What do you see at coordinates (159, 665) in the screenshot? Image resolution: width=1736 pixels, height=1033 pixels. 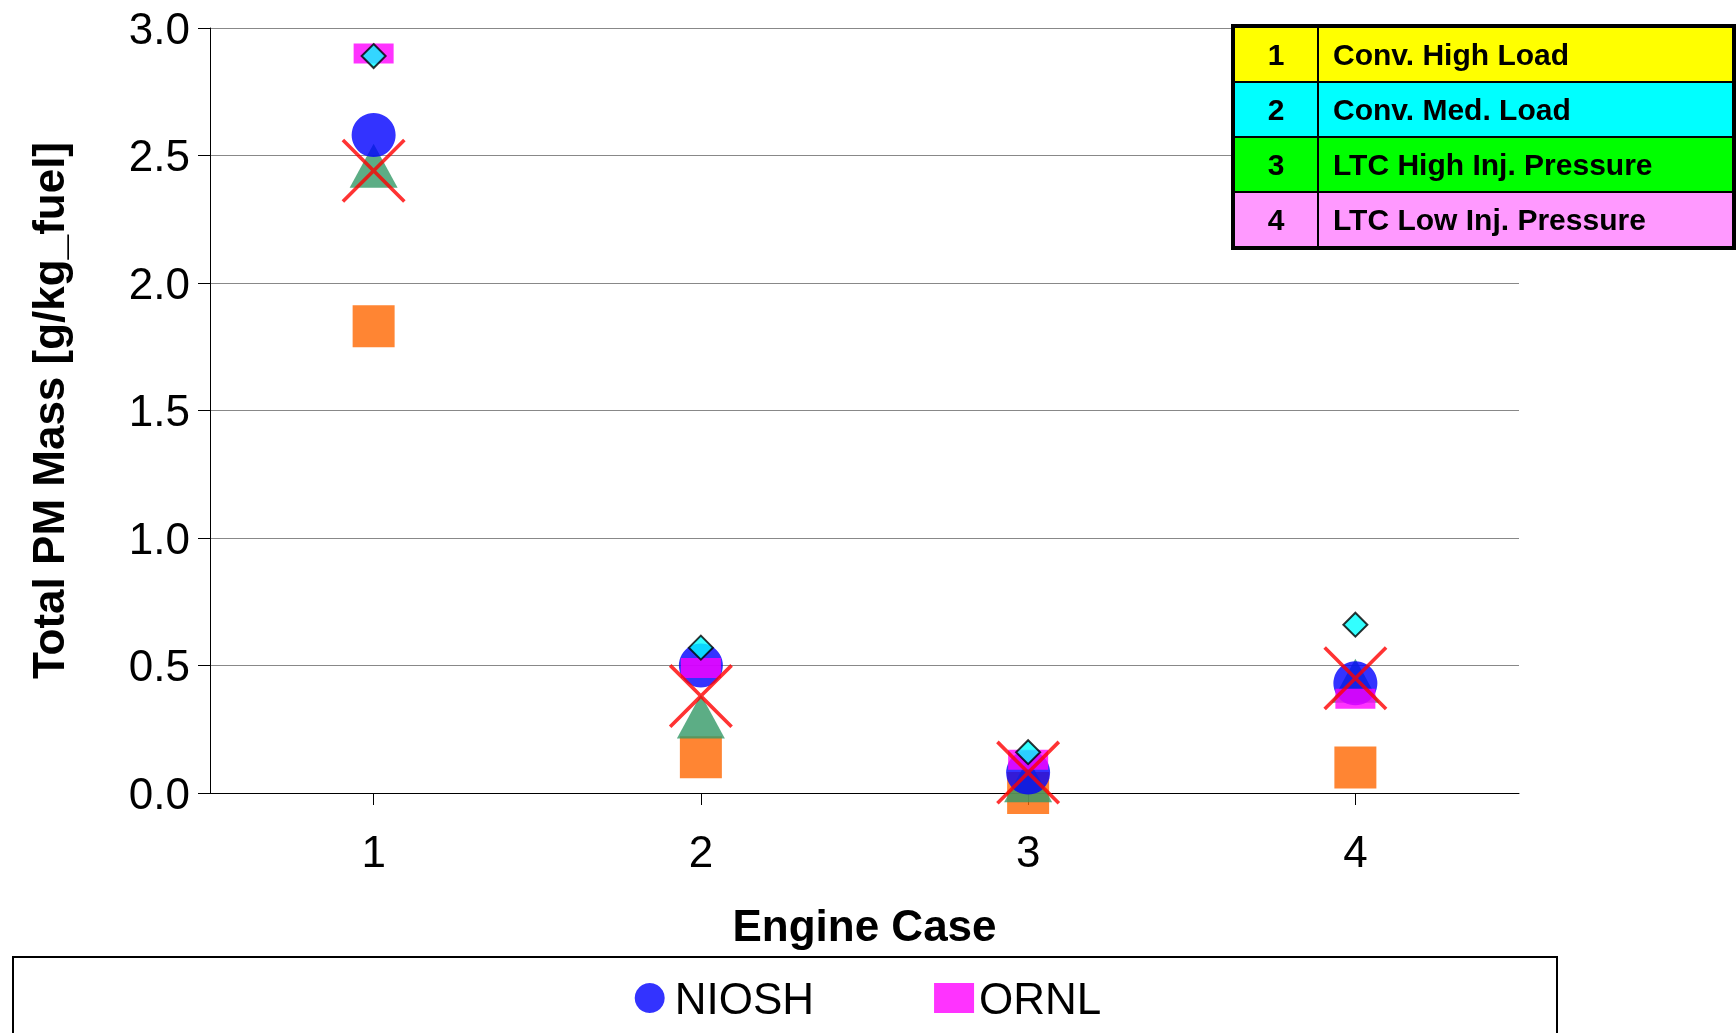 I see `y-tick-label: 0.5` at bounding box center [159, 665].